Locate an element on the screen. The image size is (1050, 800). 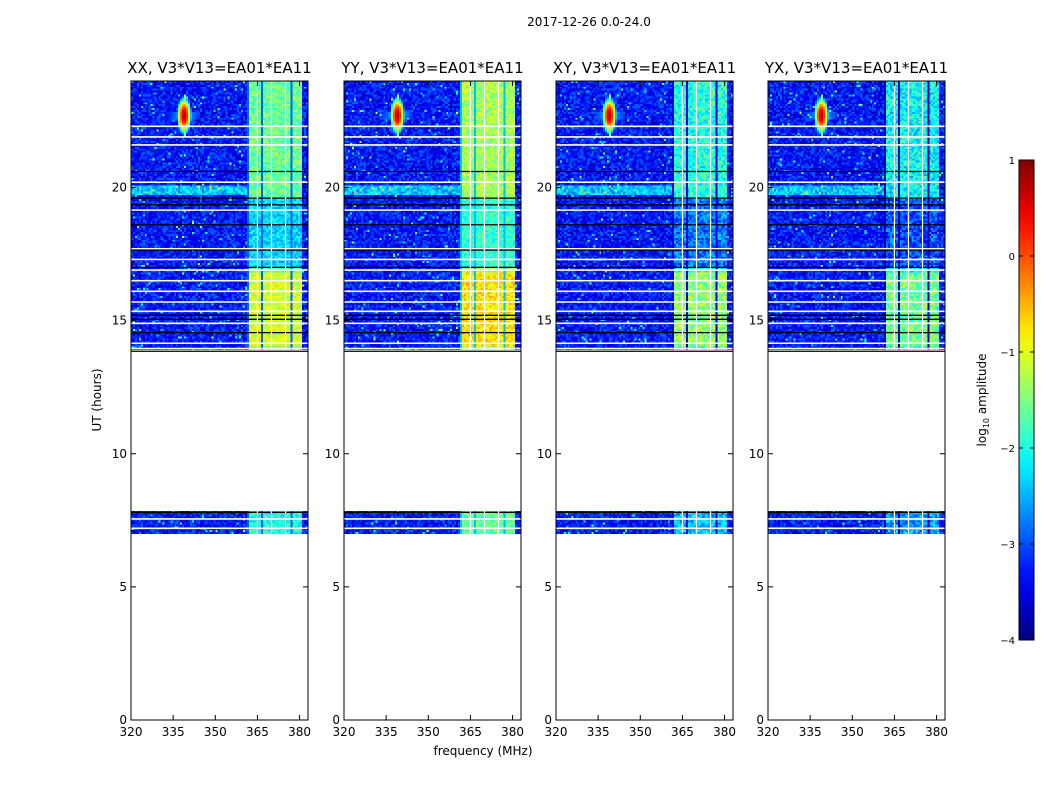
panel-title: YX, V3*V13=EA01*EA11 is located at coordinates (856, 68).